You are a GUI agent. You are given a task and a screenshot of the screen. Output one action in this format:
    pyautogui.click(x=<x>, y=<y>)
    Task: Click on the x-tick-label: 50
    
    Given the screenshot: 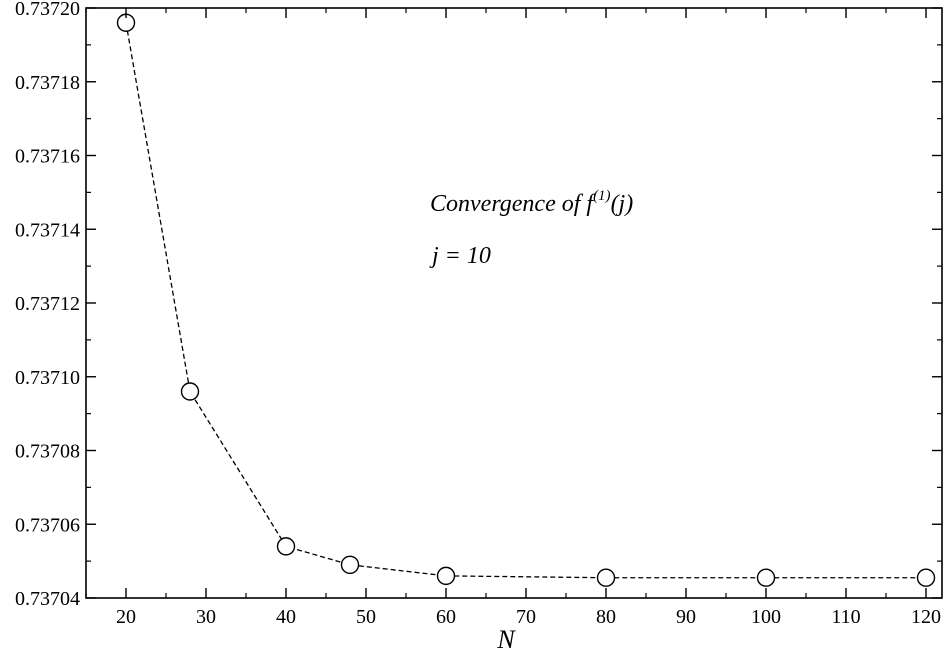 What is the action you would take?
    pyautogui.click(x=366, y=617)
    